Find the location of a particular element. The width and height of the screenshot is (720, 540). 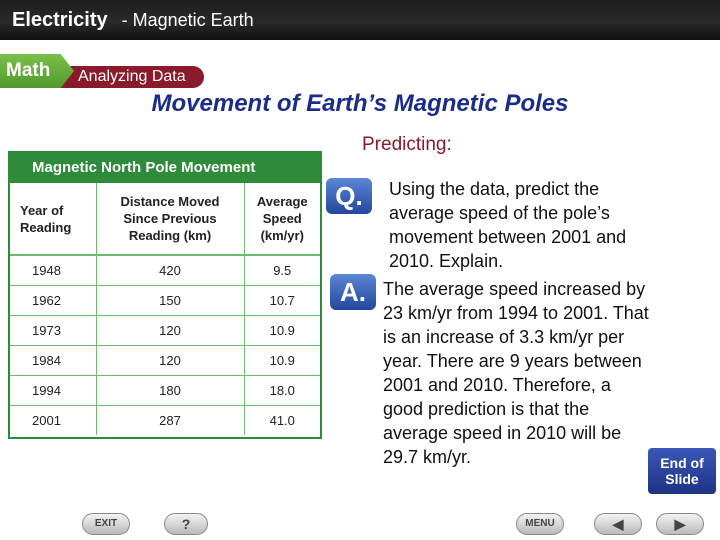

feature-tab: Analyzing Data Math is located at coordinates (105, 73).